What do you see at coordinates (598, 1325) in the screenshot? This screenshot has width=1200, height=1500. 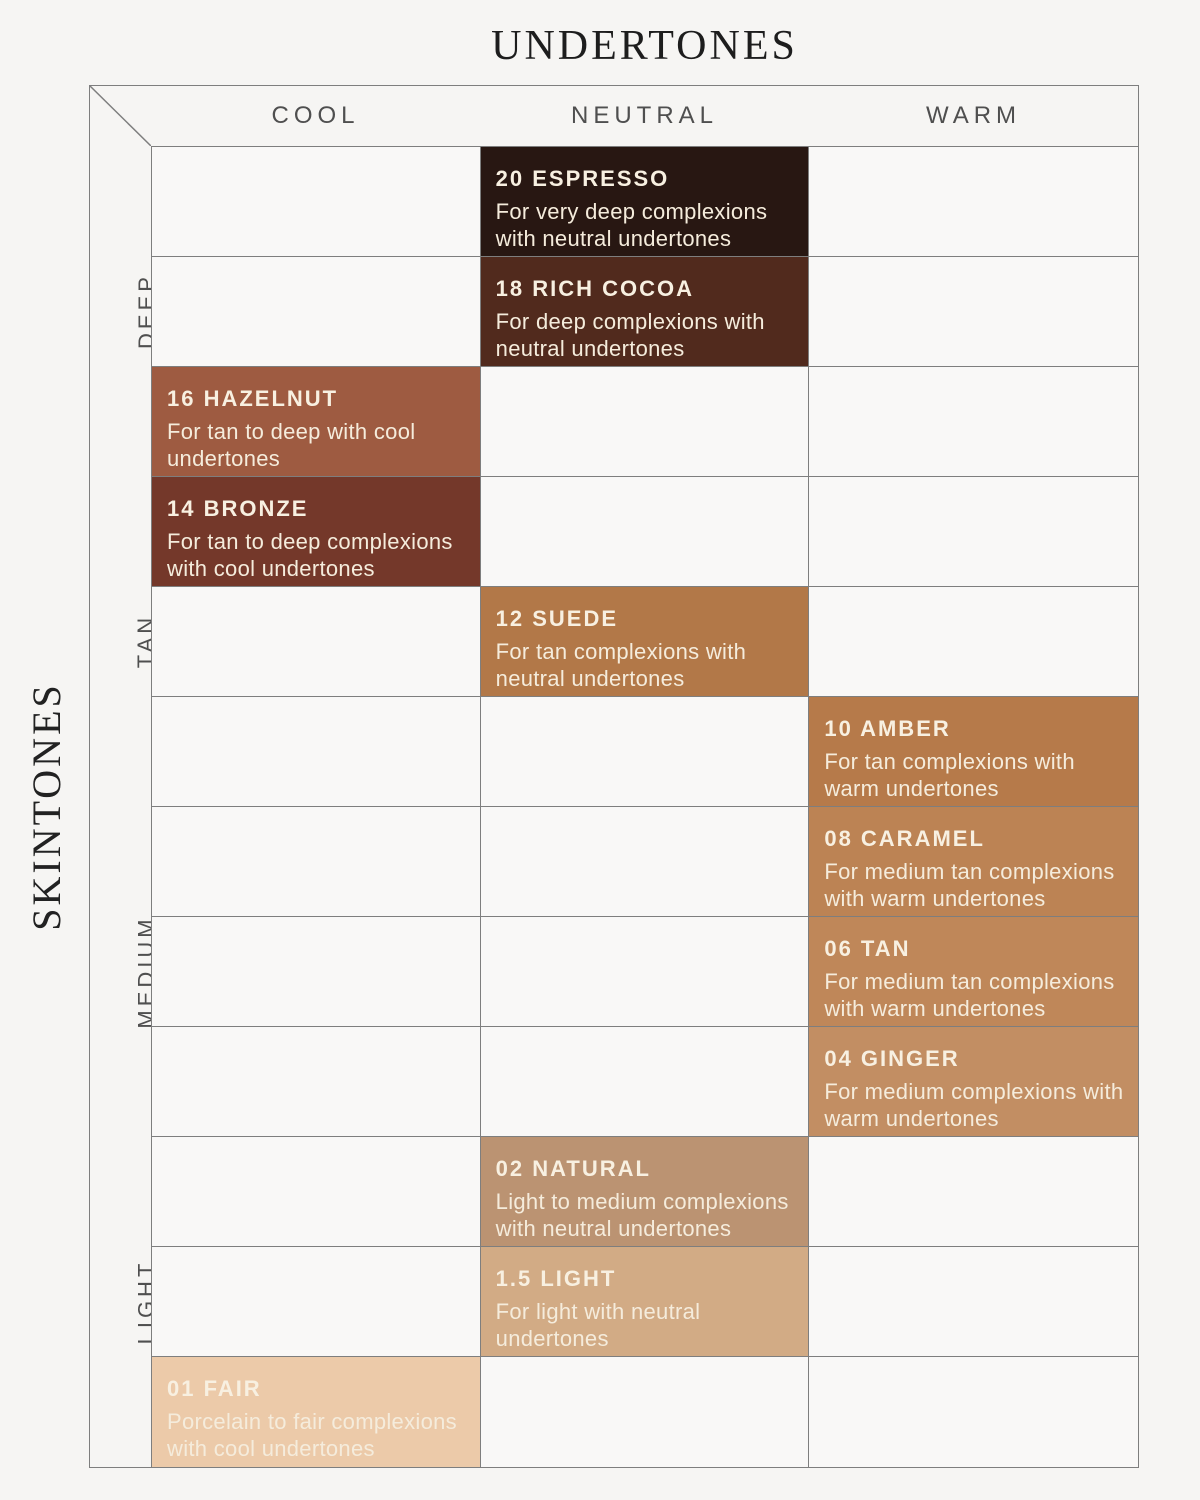 I see `shade-description: For light with neutral undertones` at bounding box center [598, 1325].